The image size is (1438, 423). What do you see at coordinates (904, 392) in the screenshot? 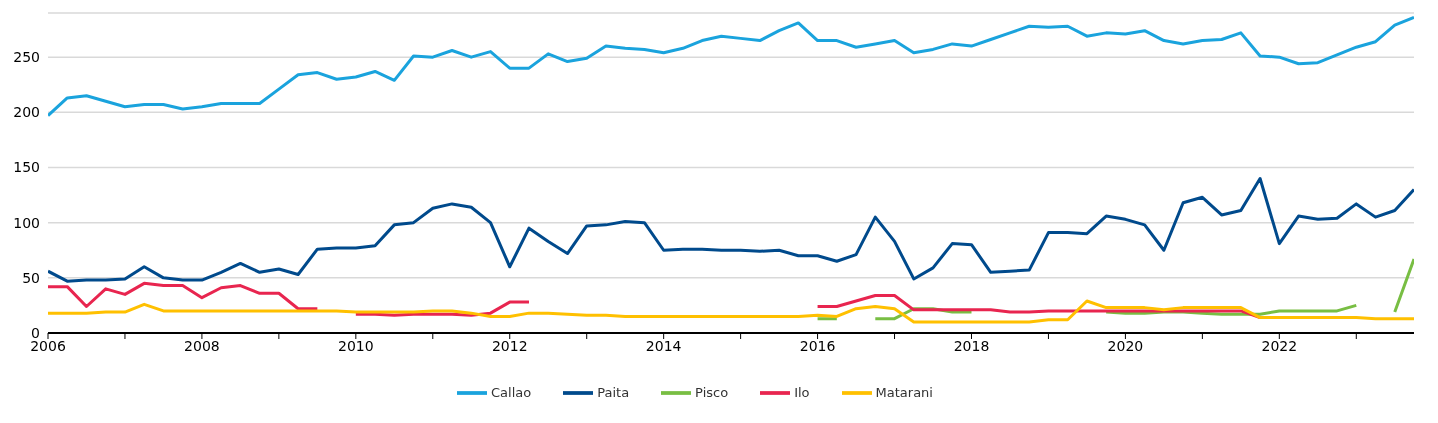
I see `legend-label: Matarani` at bounding box center [904, 392].